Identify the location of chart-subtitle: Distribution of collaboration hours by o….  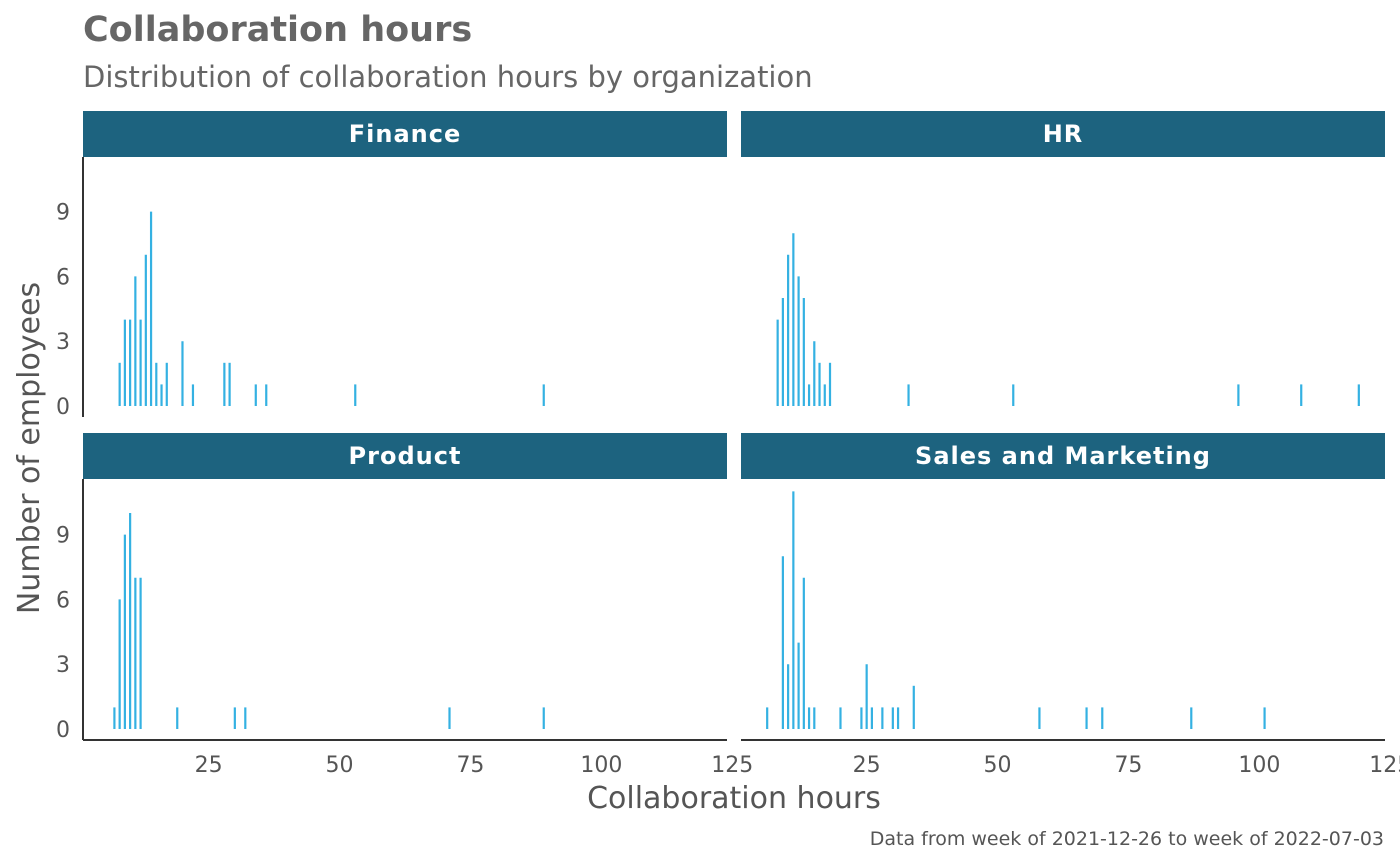
(448, 77).